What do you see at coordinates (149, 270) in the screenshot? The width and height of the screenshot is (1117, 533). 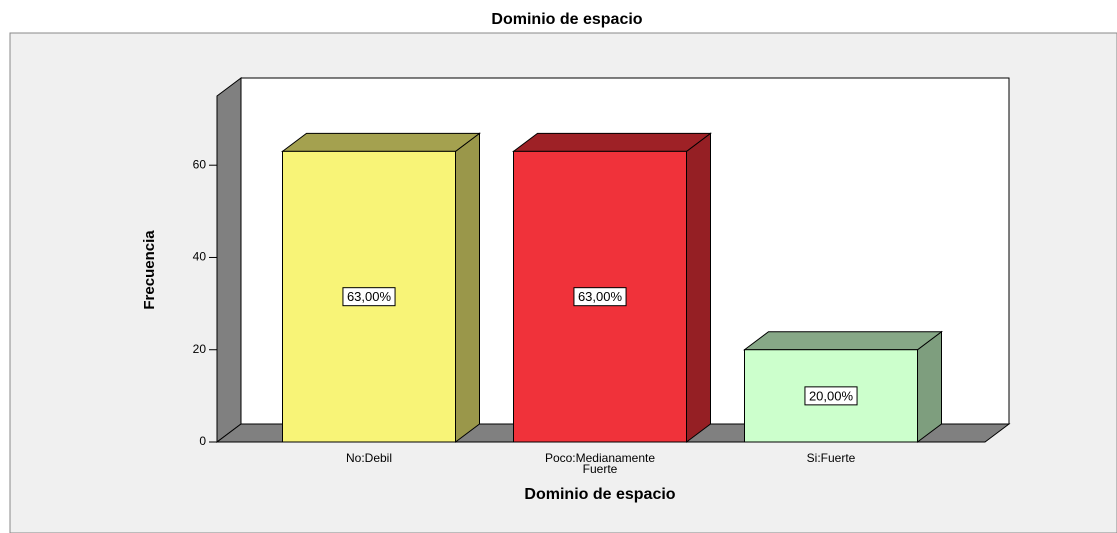 I see `y-axis-label: Frecuencia` at bounding box center [149, 270].